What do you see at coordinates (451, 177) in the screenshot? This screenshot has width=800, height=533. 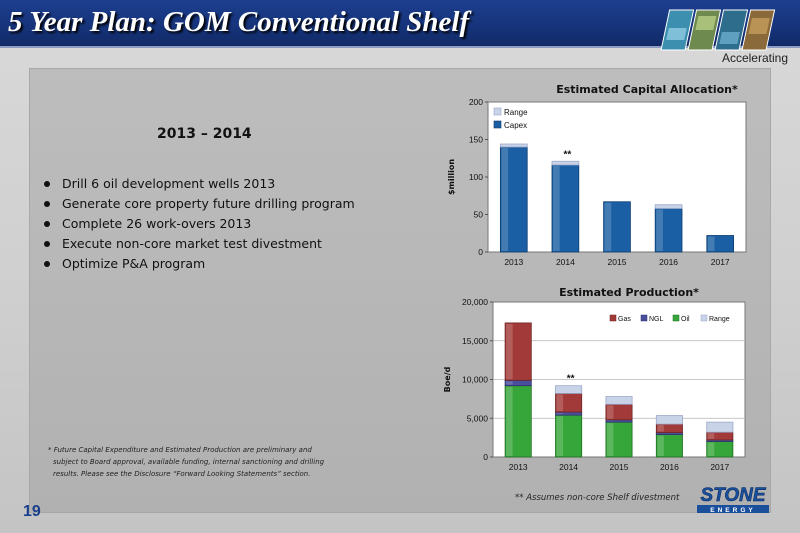 I see `y-axis-label: $million` at bounding box center [451, 177].